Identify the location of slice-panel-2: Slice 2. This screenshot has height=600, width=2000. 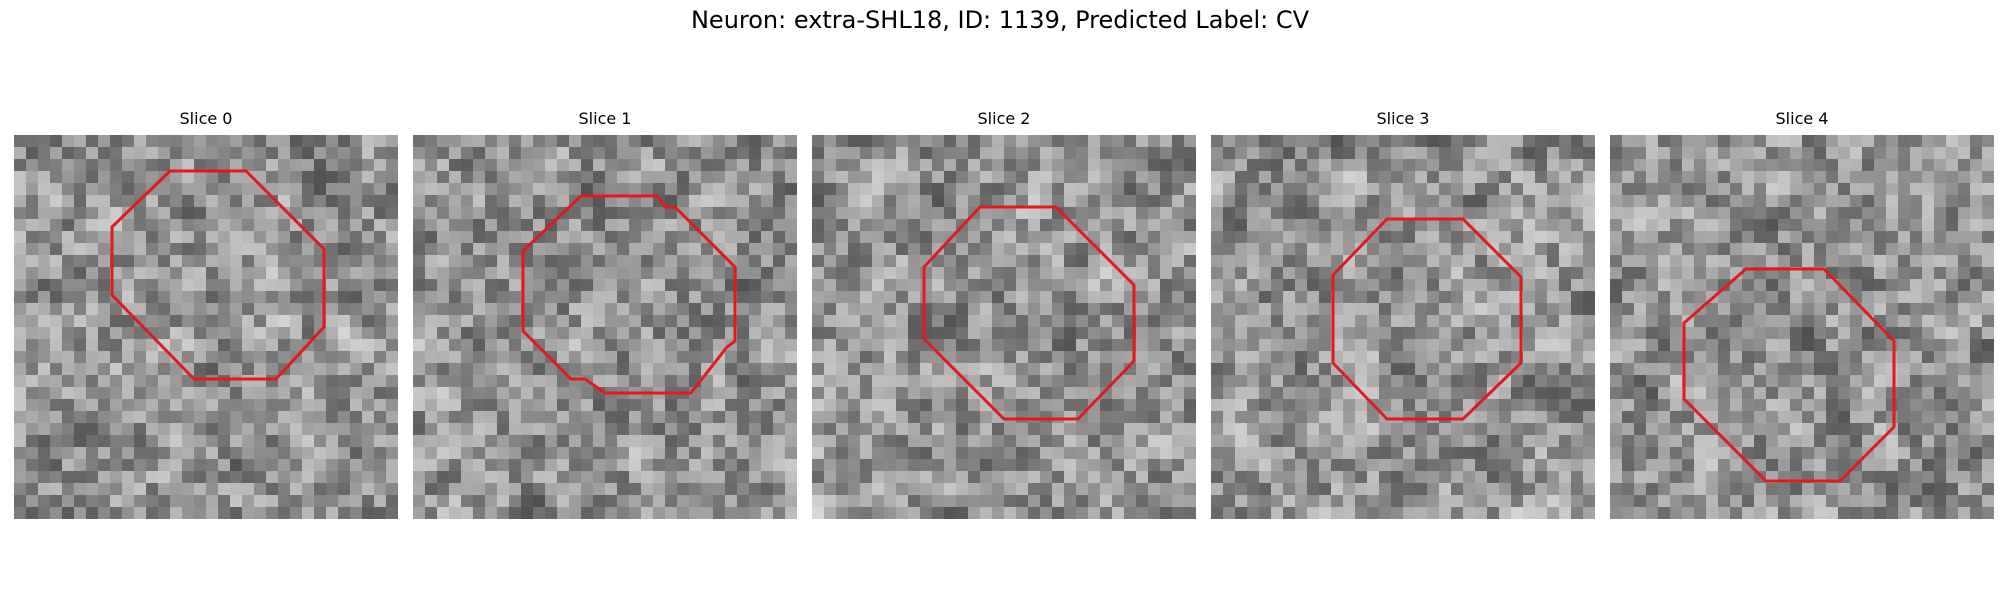
(1004, 312).